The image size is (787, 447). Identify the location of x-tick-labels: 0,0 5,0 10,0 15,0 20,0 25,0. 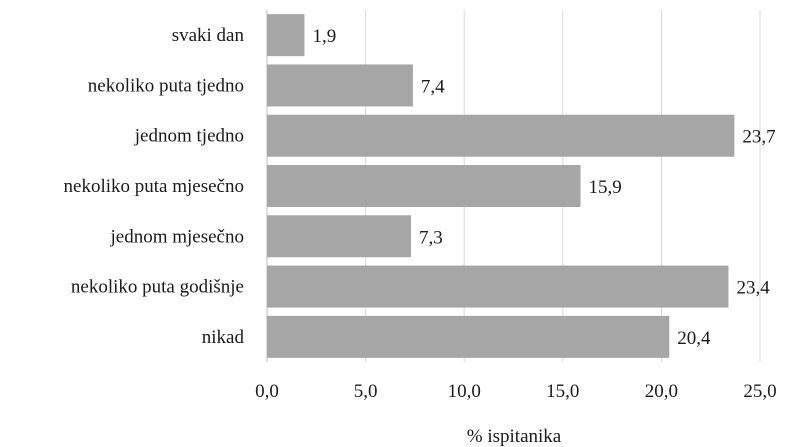
(516, 391).